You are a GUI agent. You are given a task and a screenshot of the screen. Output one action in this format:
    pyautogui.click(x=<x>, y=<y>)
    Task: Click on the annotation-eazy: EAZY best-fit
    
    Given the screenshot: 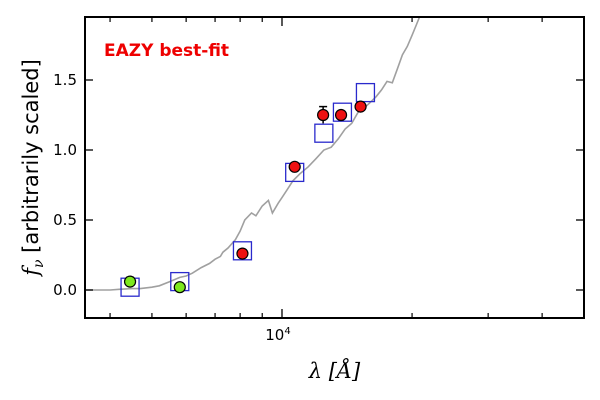 What is the action you would take?
    pyautogui.click(x=166, y=51)
    